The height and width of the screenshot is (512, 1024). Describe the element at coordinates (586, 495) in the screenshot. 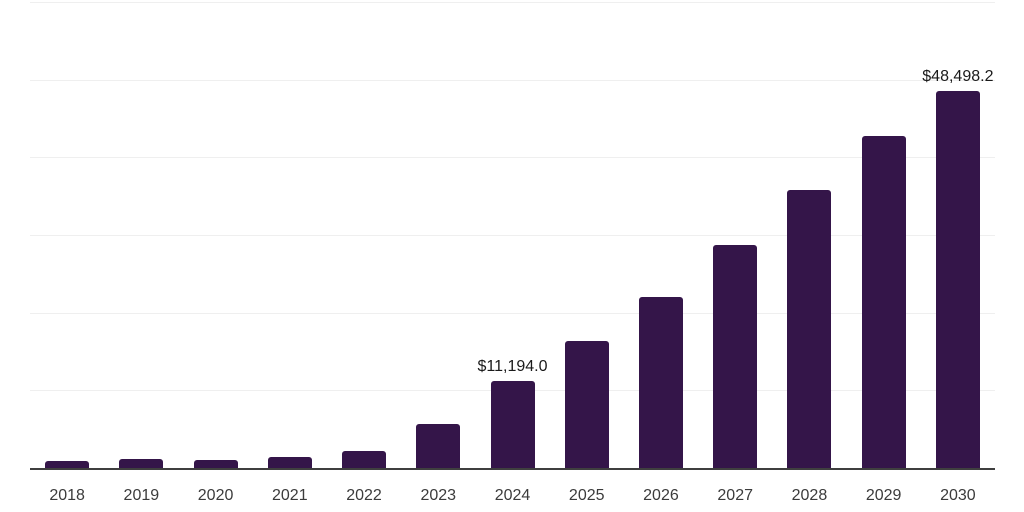

I see `x-tick-2025: 2025` at that location.